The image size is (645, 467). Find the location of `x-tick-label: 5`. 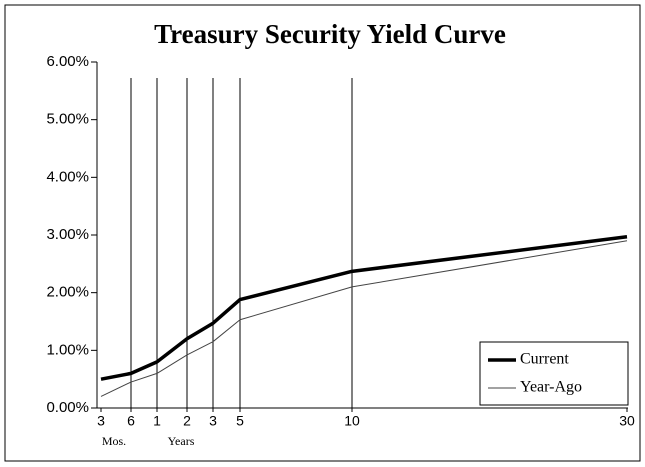

x-tick-label: 5 is located at coordinates (240, 421).